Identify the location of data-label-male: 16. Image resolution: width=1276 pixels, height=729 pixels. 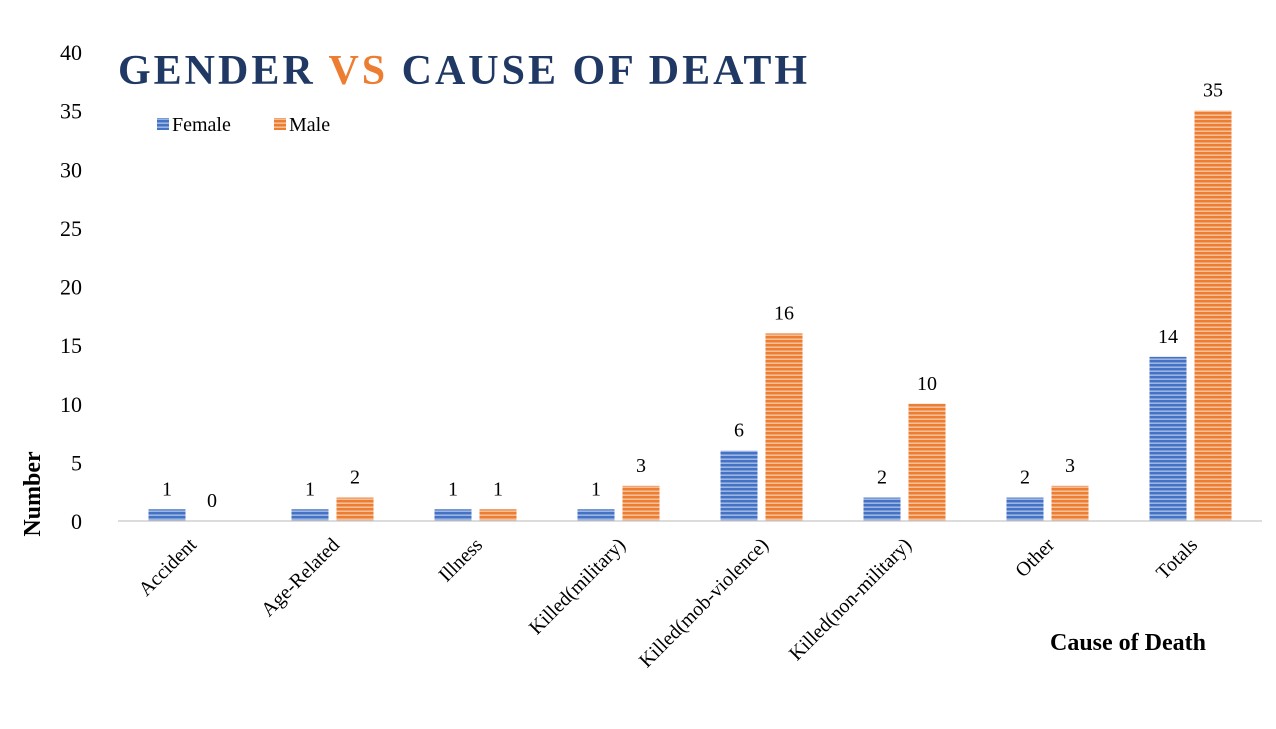
(784, 313).